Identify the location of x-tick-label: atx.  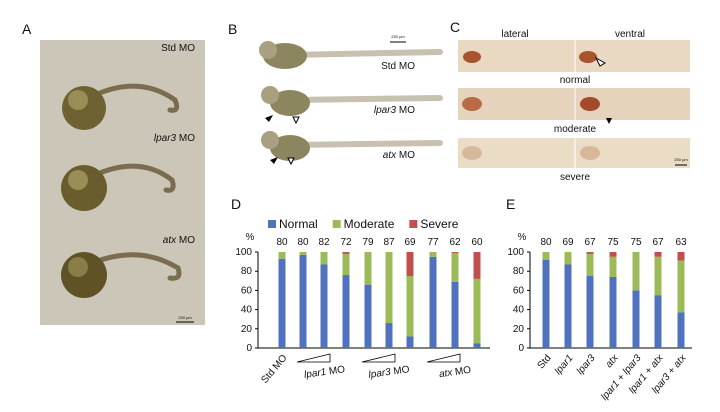
(612, 361).